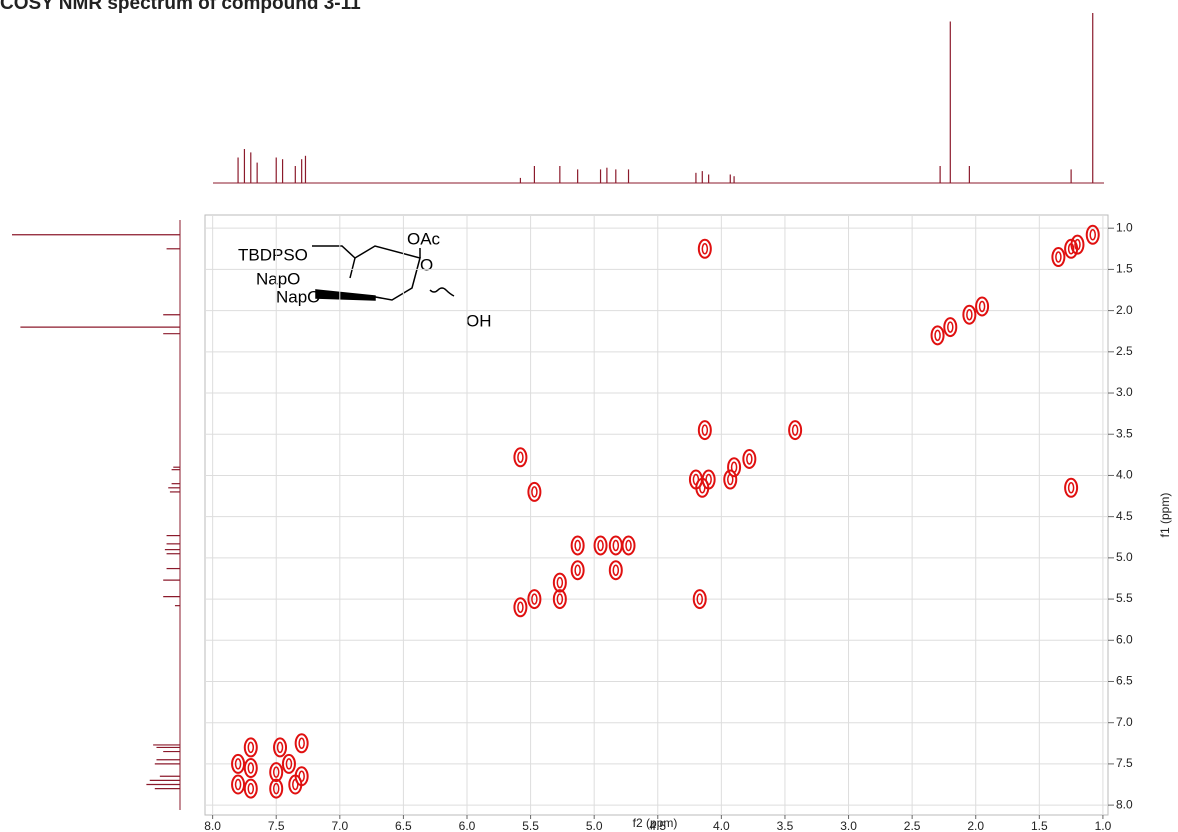  I want to click on chart-title: COSY NMR spectrum of compound 3-11, so click(180, 7).